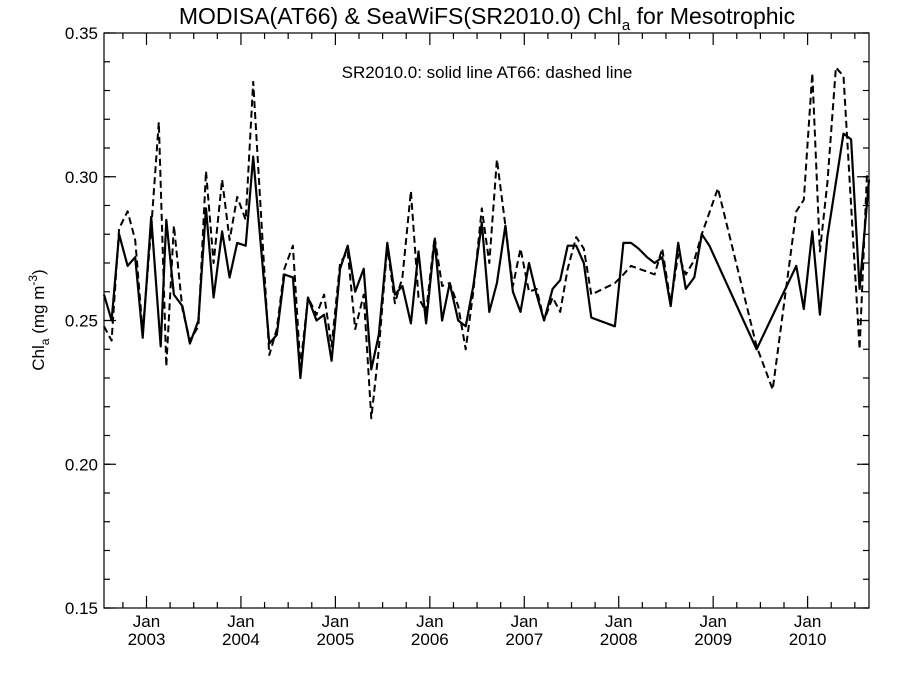 Image resolution: width=900 pixels, height=675 pixels. I want to click on x-tick-year-label: 2006, so click(430, 639).